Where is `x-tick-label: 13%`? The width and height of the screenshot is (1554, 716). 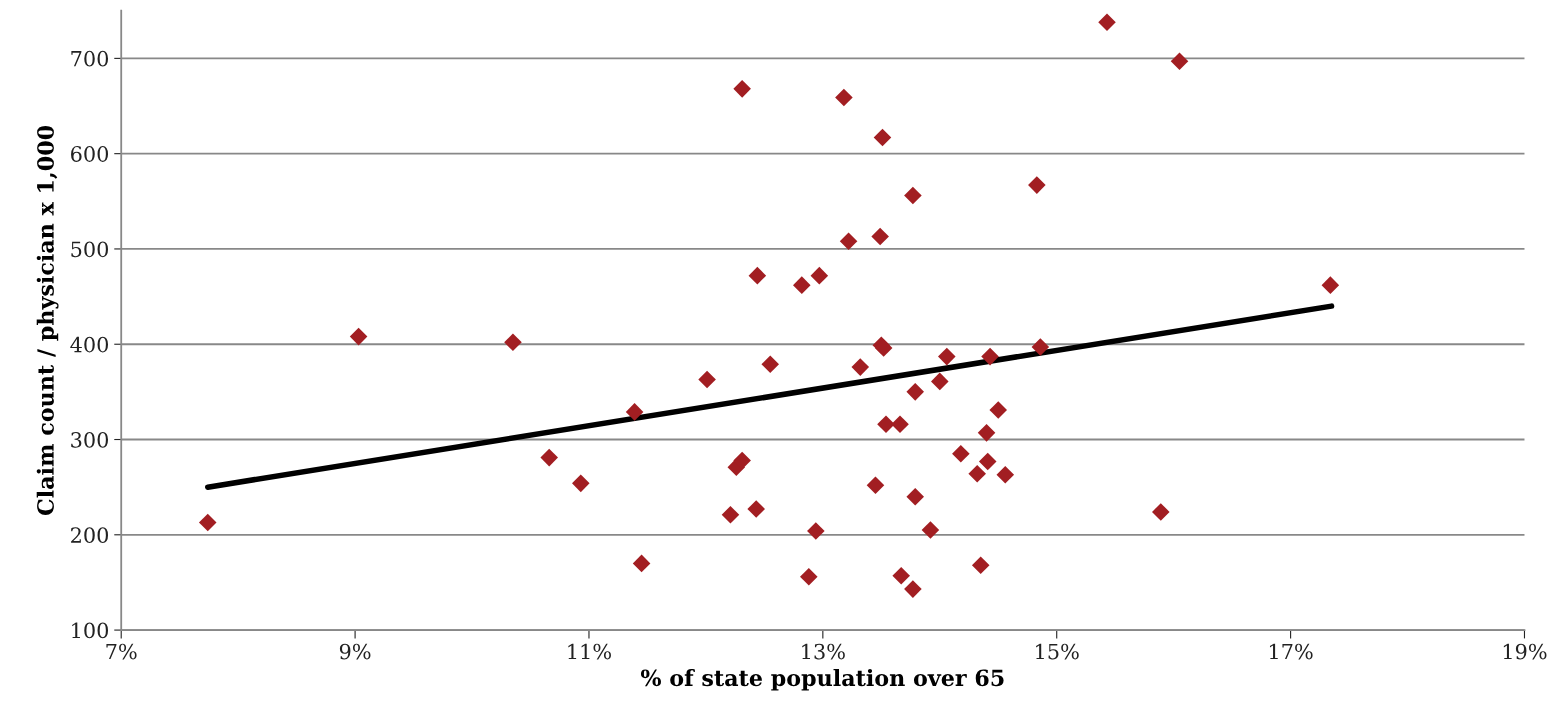
x-tick-label: 13% is located at coordinates (823, 651).